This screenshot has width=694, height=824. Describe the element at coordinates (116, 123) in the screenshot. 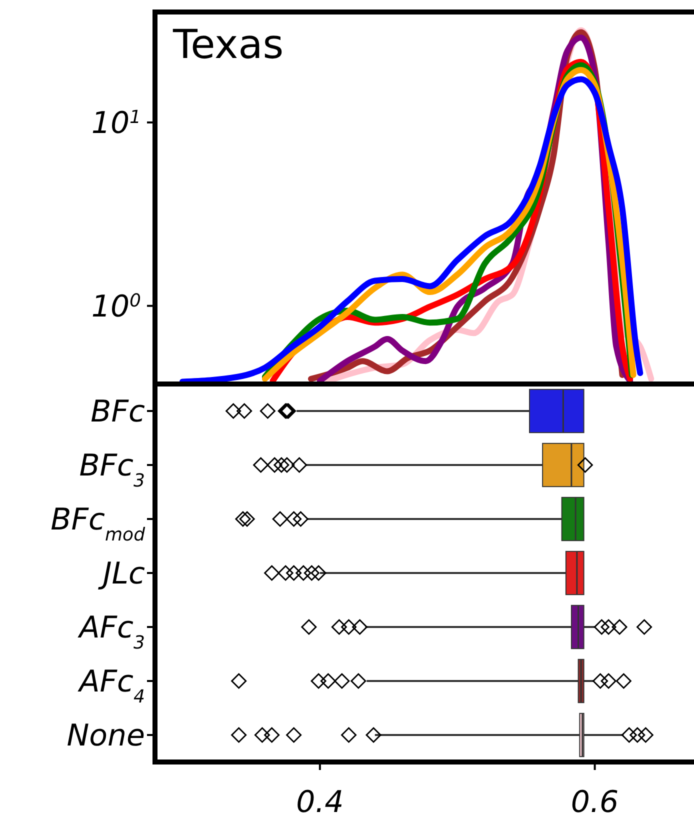

I see `y-tick-label: 10$^{1}$` at that location.